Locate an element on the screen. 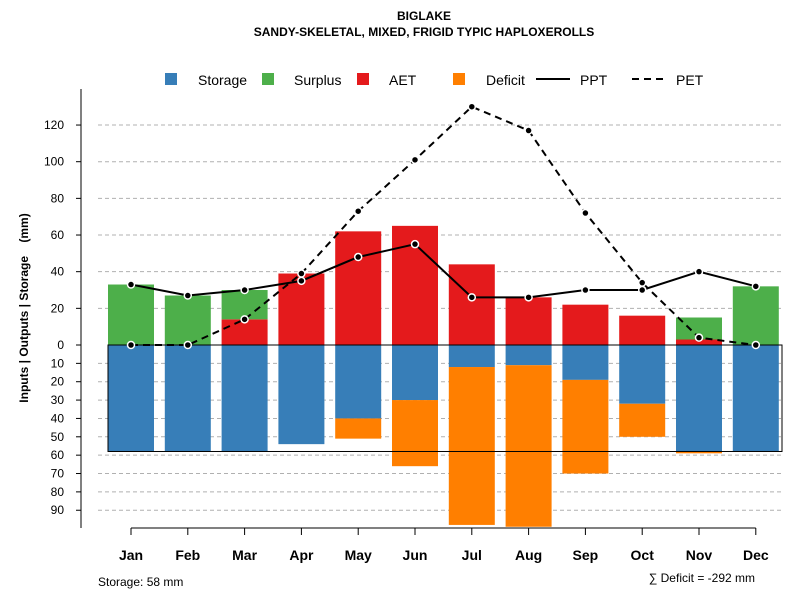 Image resolution: width=800 pixels, height=600 pixels. y-tick-label: 0 is located at coordinates (60, 345).